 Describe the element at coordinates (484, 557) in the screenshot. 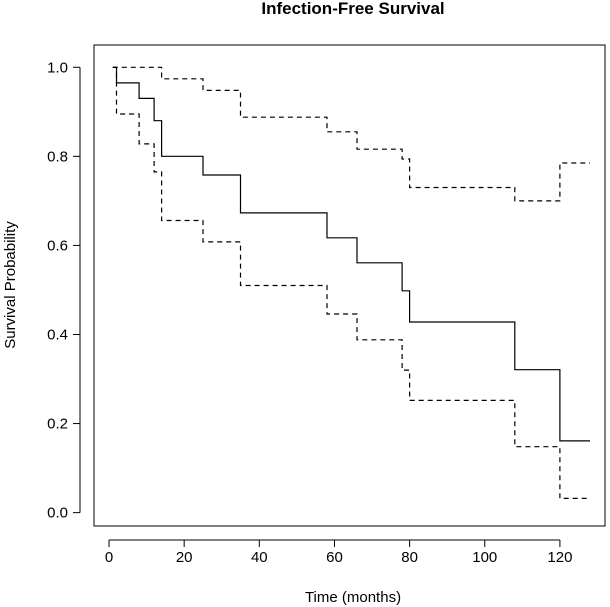

I see `x-tick-label: 100` at that location.